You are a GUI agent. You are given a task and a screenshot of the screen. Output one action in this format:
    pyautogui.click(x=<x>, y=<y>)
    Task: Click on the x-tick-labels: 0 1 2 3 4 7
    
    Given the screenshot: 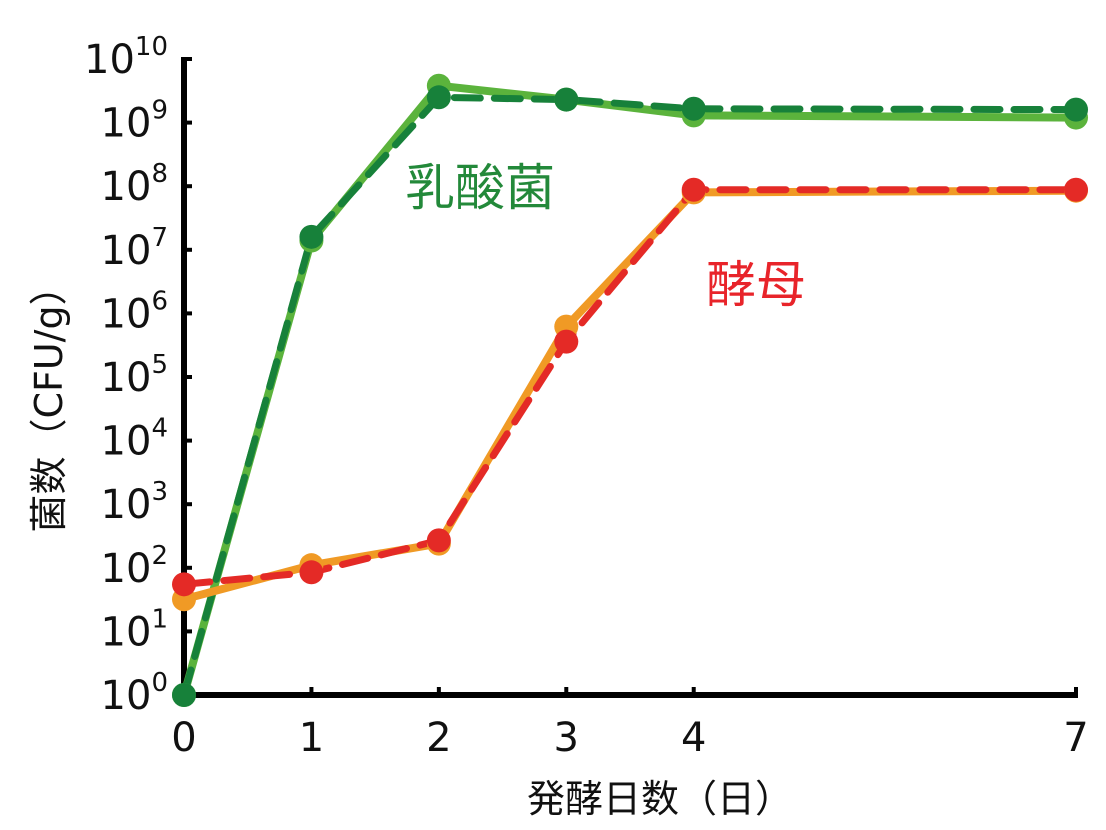 What is the action you would take?
    pyautogui.click(x=629, y=738)
    